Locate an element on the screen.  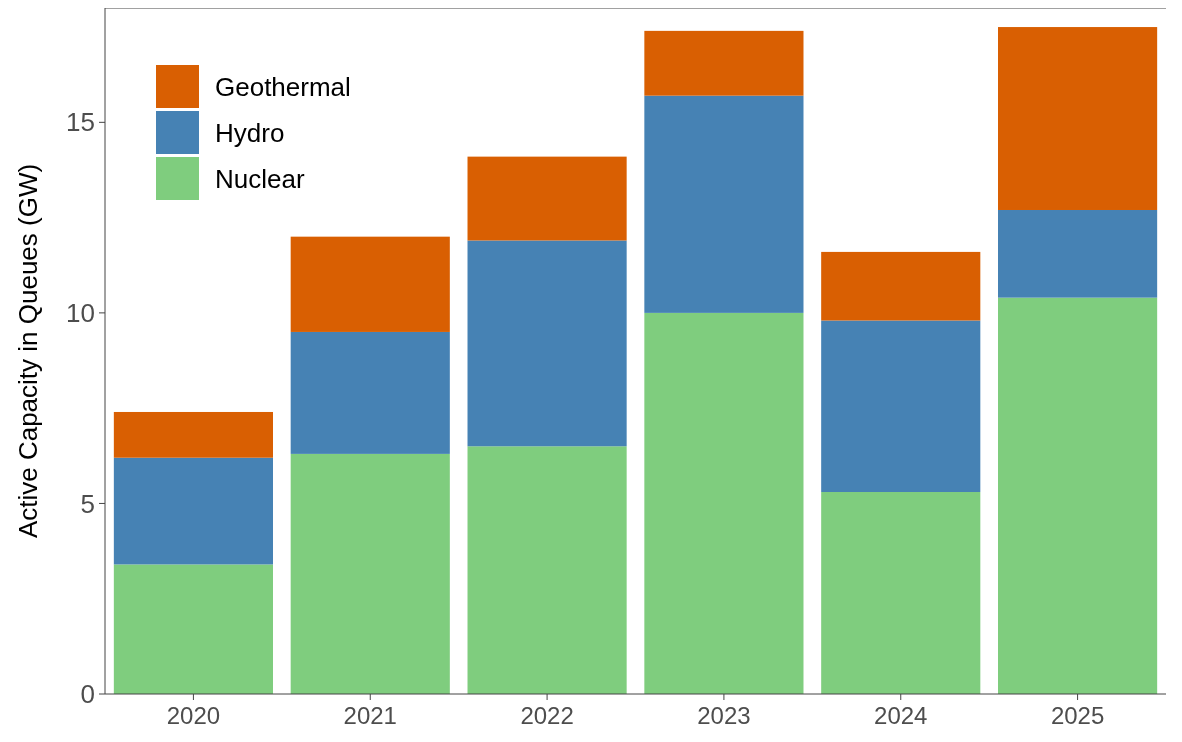
x-tick-label: 2025 is located at coordinates (1077, 715).